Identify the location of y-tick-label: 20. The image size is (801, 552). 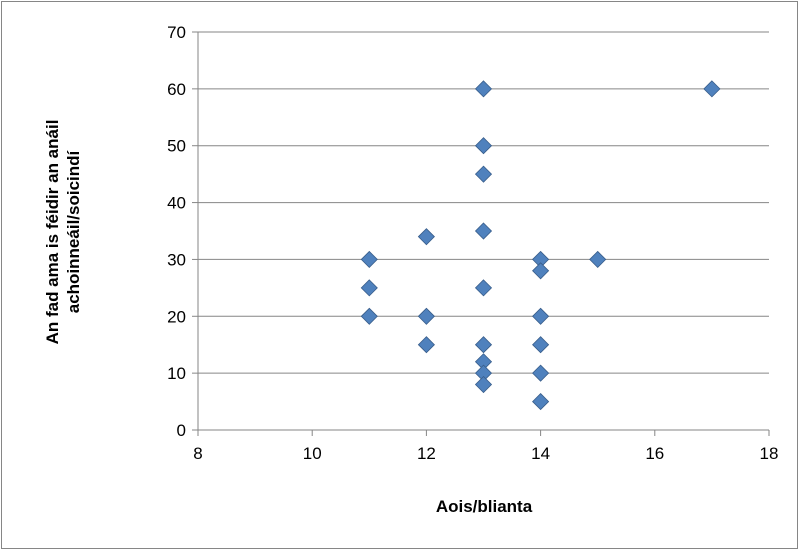
(176, 316).